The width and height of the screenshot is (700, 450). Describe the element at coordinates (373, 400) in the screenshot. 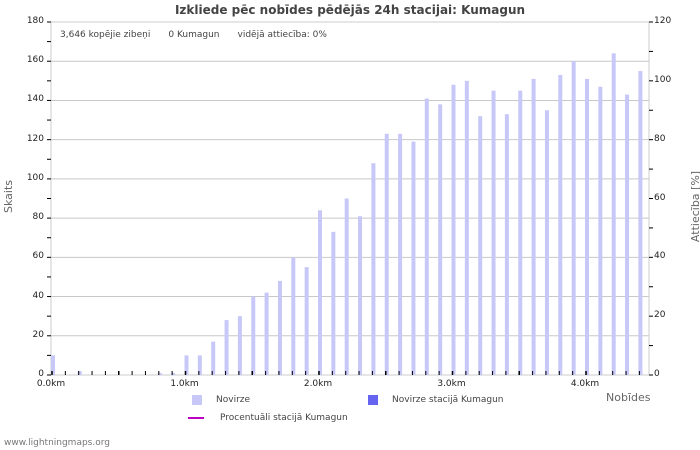

I see `legend-swatch-deviation-station` at that location.